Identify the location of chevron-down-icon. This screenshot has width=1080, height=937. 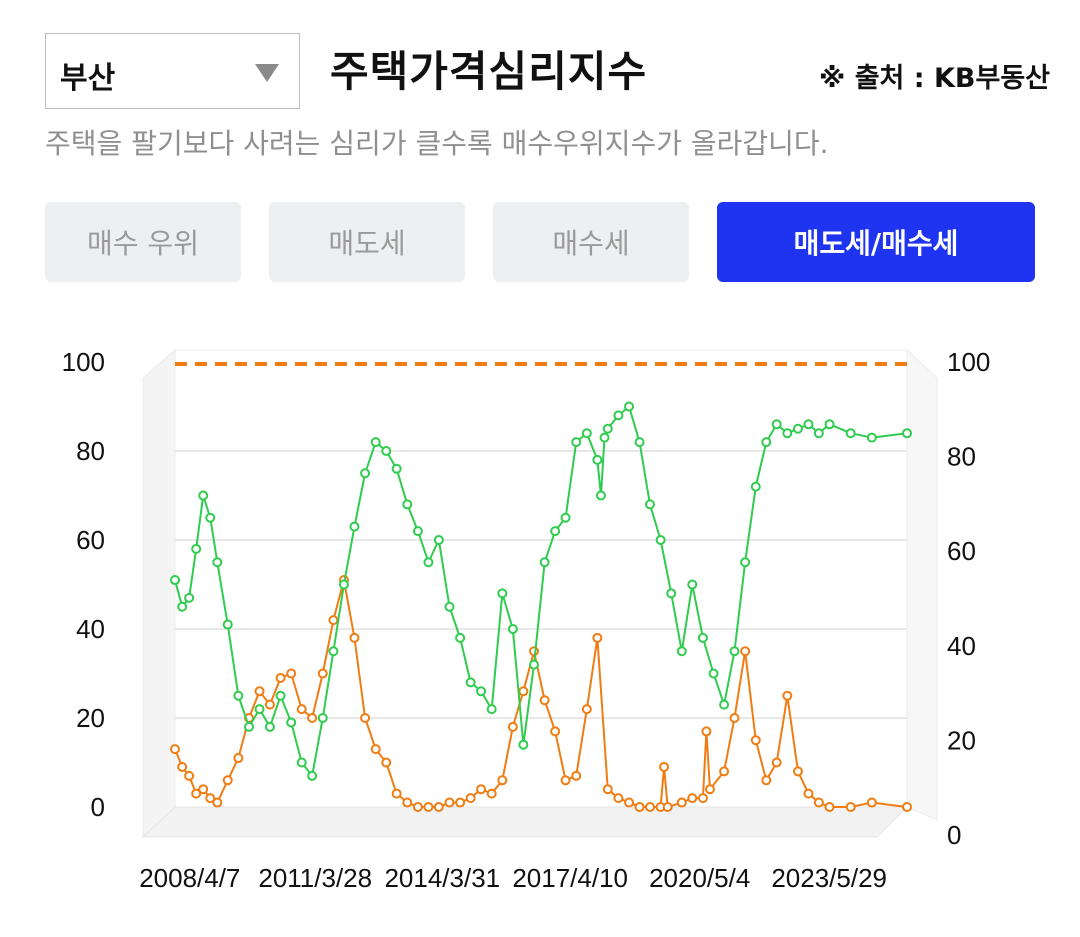
(267, 73).